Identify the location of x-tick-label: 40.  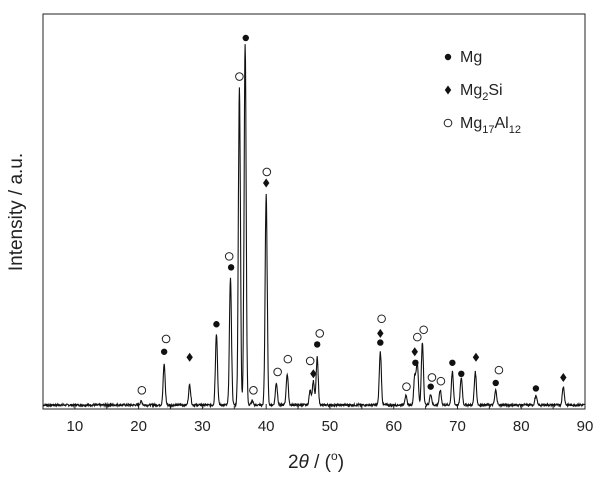
(266, 426).